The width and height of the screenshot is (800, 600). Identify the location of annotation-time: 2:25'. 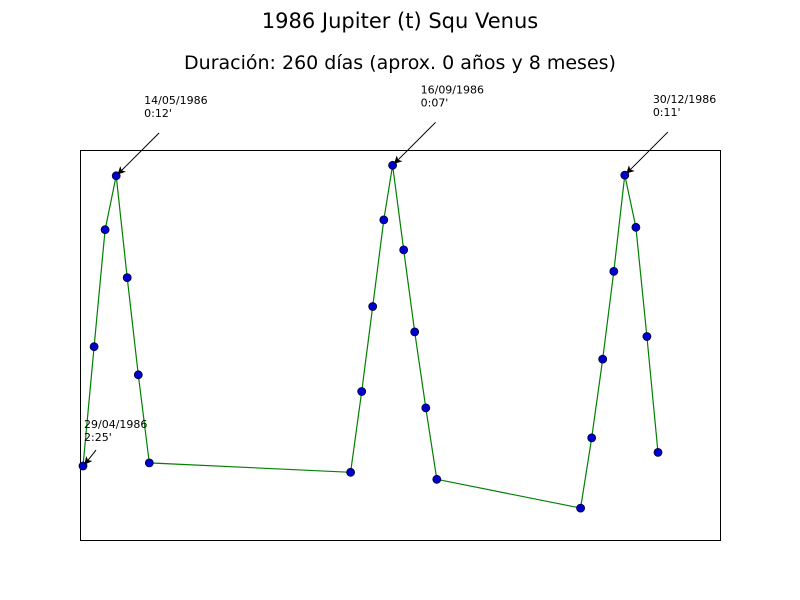
(98, 437).